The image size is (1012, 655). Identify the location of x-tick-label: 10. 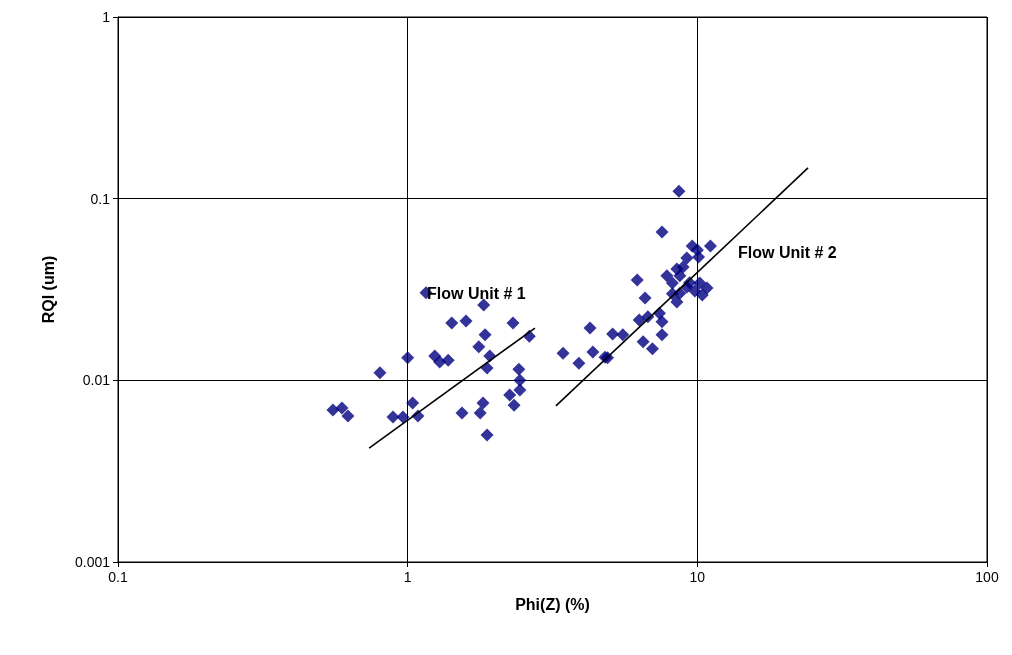
(697, 577).